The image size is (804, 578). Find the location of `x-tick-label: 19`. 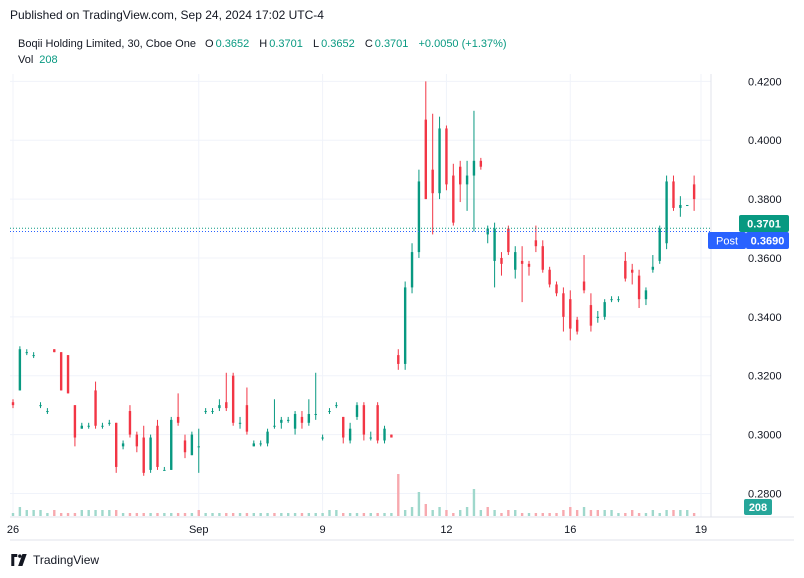

x-tick-label: 19 is located at coordinates (701, 530).